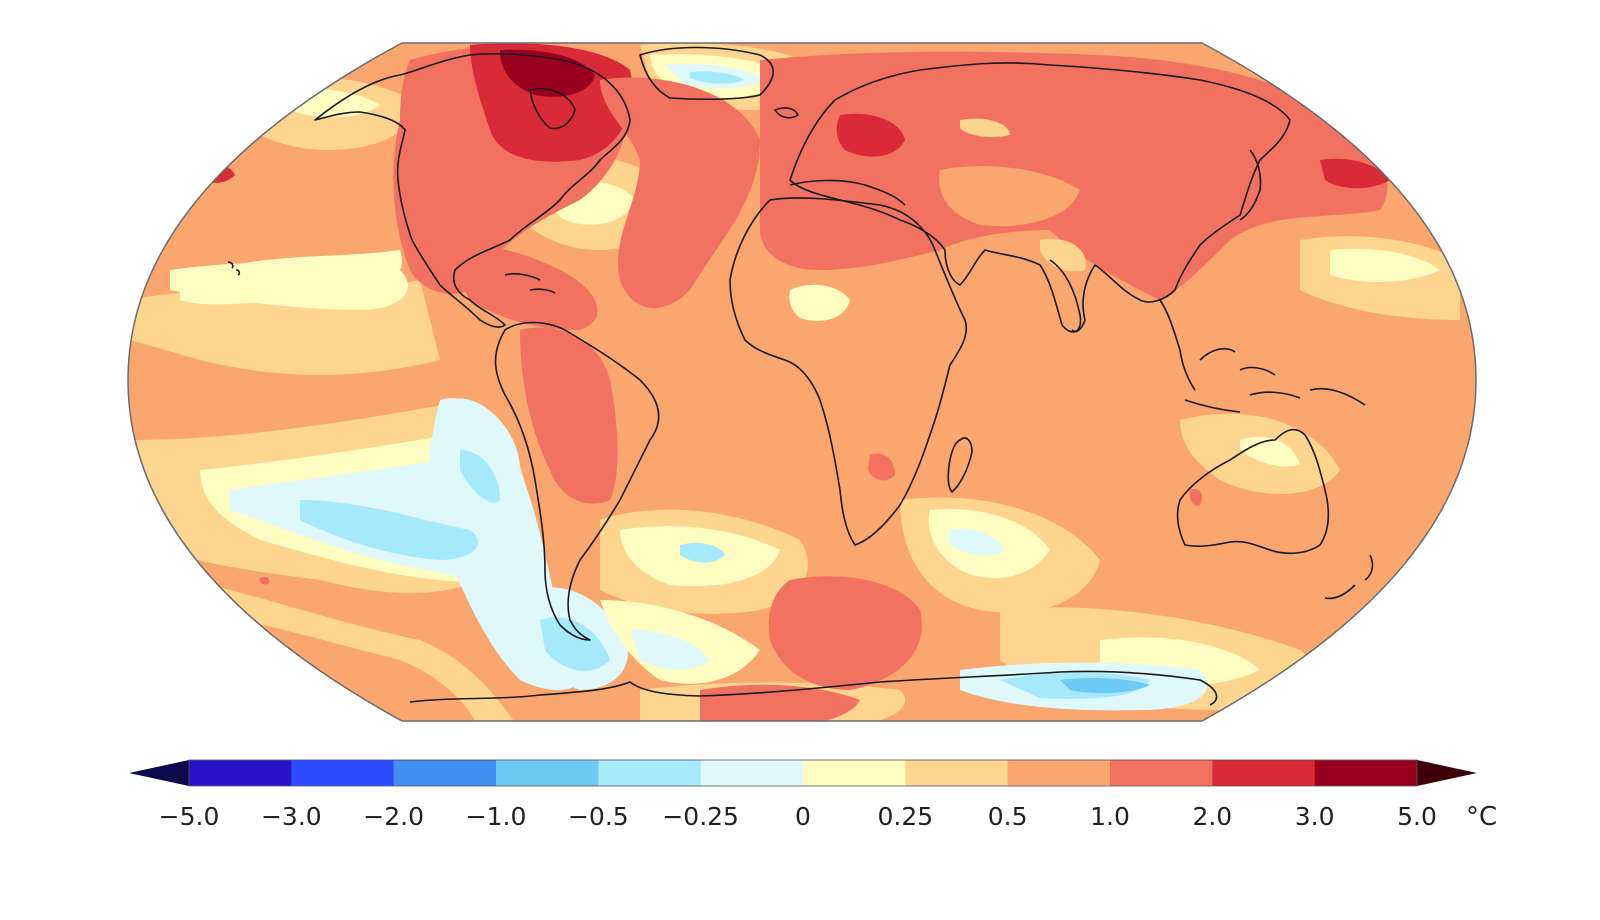  I want to click on southeast-asia-coast, so click(1217, 345).